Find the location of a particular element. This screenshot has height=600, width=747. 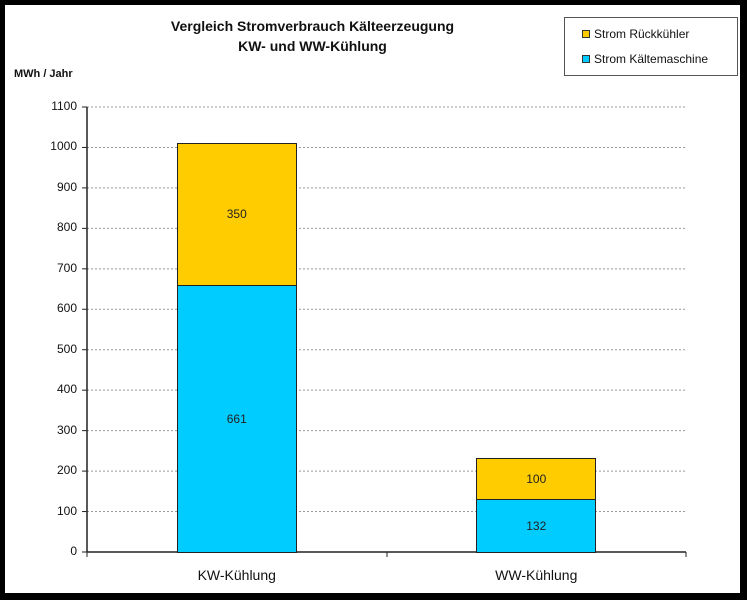

y-tick-label: 1100 is located at coordinates (64, 106).